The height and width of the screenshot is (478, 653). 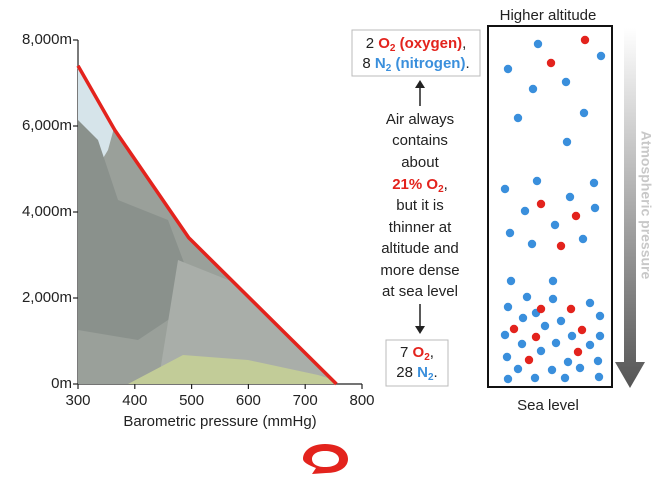 I want to click on bottom-box-line2: 28 N2., so click(x=416, y=373).